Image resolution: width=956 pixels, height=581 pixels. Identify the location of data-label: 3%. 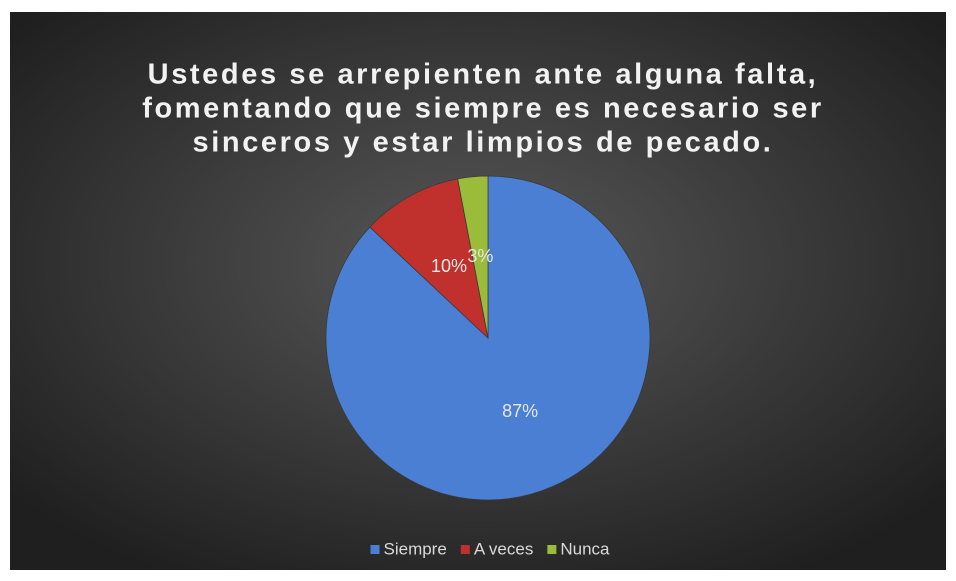
(480, 256).